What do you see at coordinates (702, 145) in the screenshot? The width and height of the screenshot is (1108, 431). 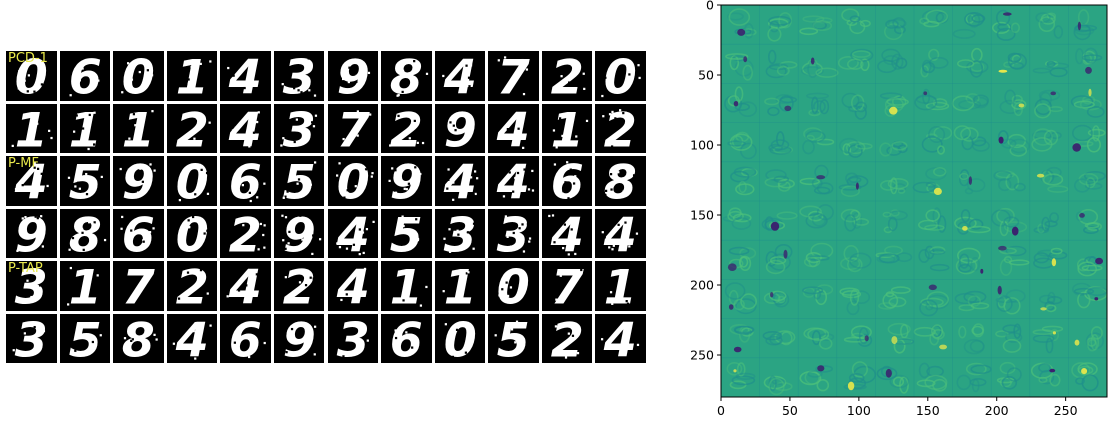 I see `y-tick-label: 100` at bounding box center [702, 145].